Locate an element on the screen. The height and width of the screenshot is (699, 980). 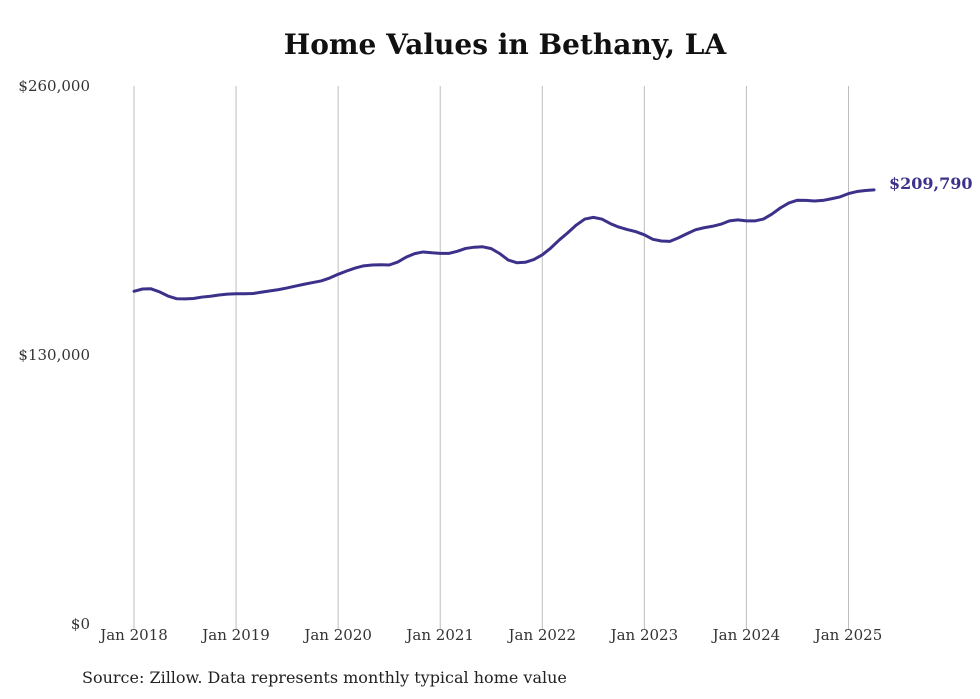
y-axis-ticks: $0 $130,000 $260,000 is located at coordinates (54, 355).